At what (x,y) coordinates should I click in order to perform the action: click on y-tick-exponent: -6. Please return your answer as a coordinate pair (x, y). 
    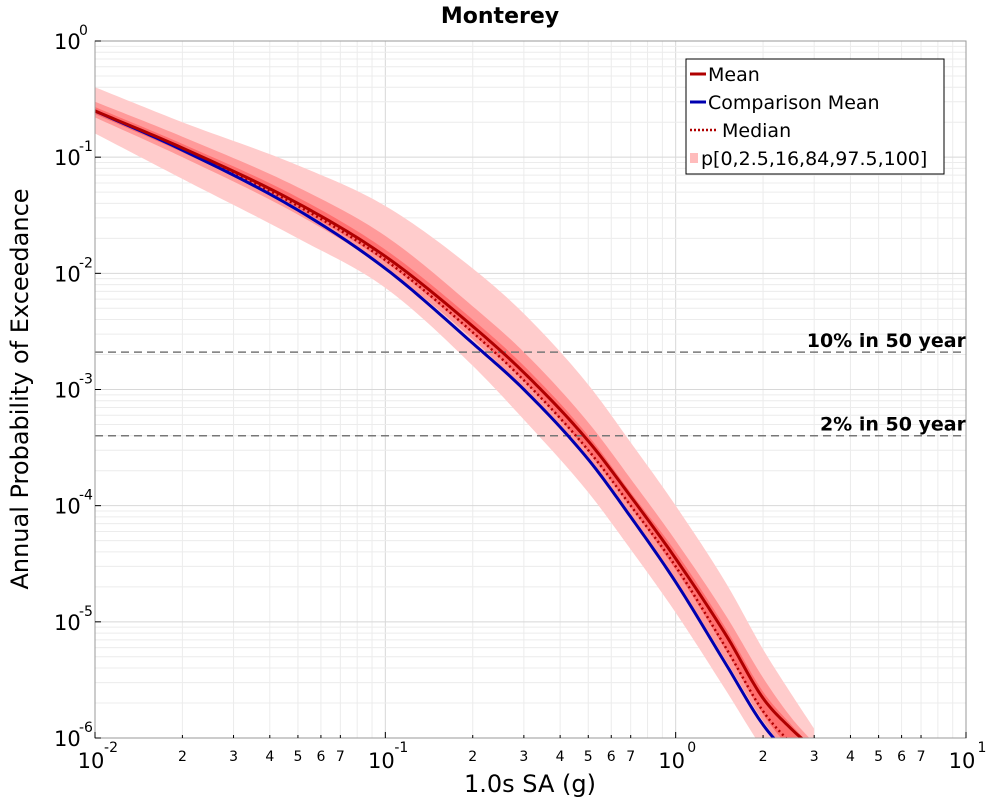
    Looking at the image, I should click on (86, 728).